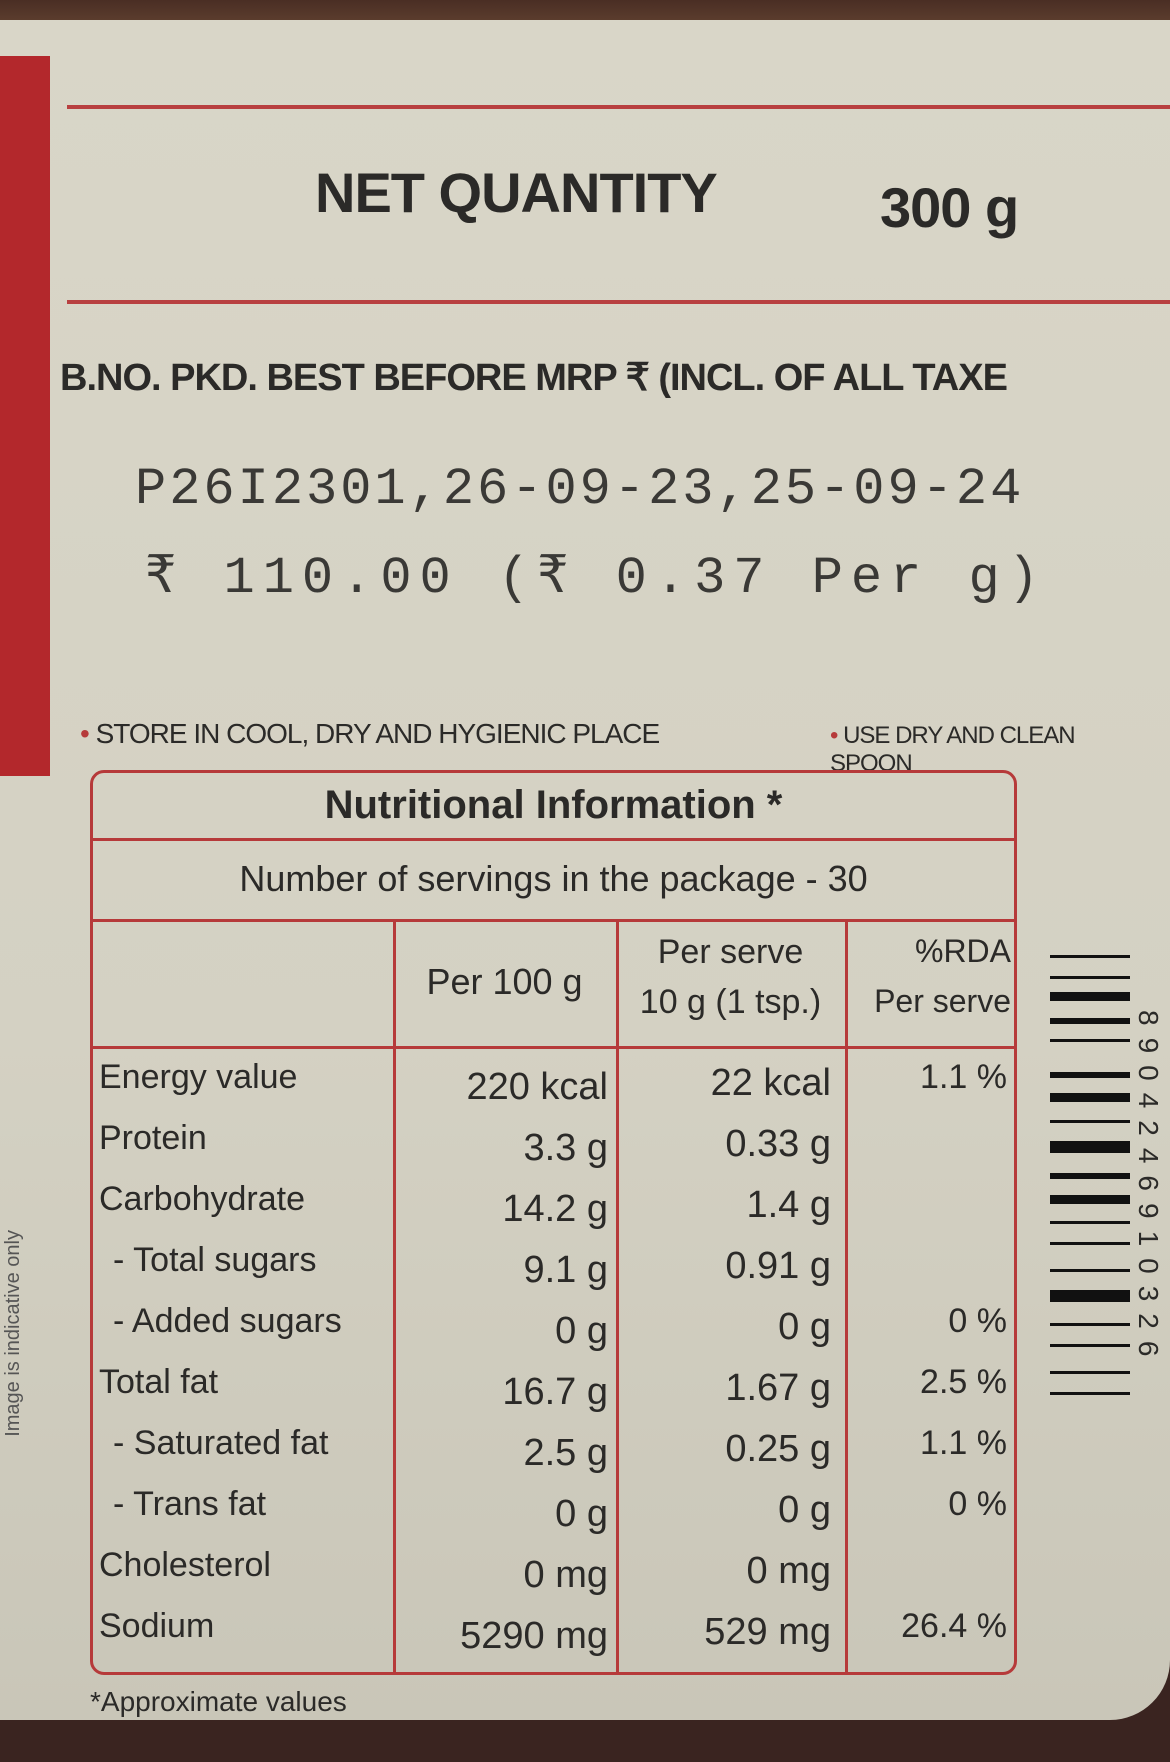 The width and height of the screenshot is (1170, 1762). What do you see at coordinates (553, 878) in the screenshot?
I see `servings-count: Number of servings in the package - 30` at bounding box center [553, 878].